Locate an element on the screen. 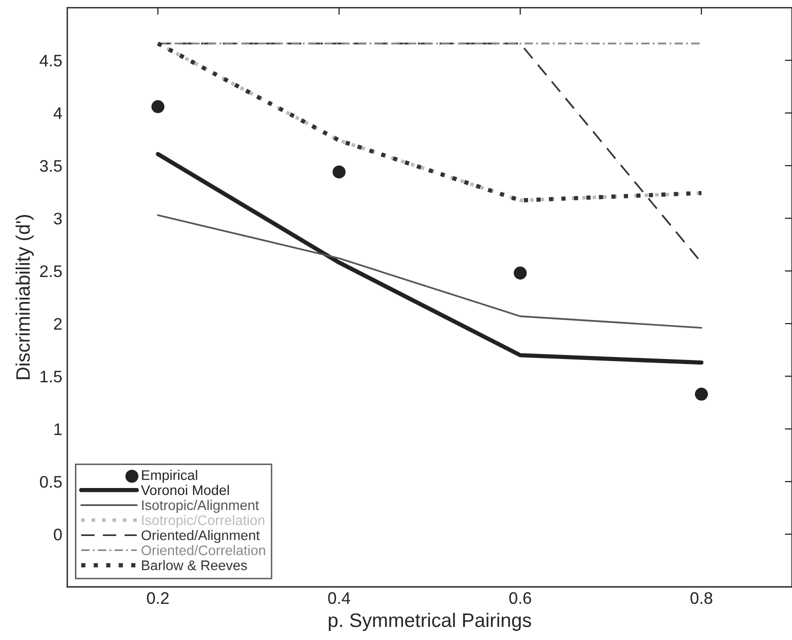 This screenshot has height=640, width=792. x-tick-label: 0.6 is located at coordinates (520, 598).